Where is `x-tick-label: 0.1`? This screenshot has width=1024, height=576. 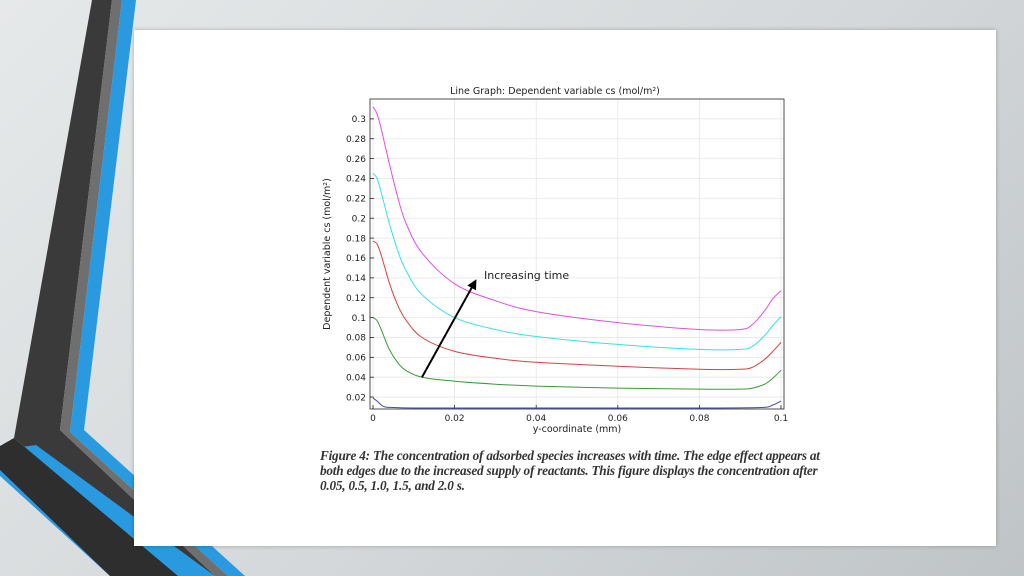
x-tick-label: 0.1 is located at coordinates (781, 419).